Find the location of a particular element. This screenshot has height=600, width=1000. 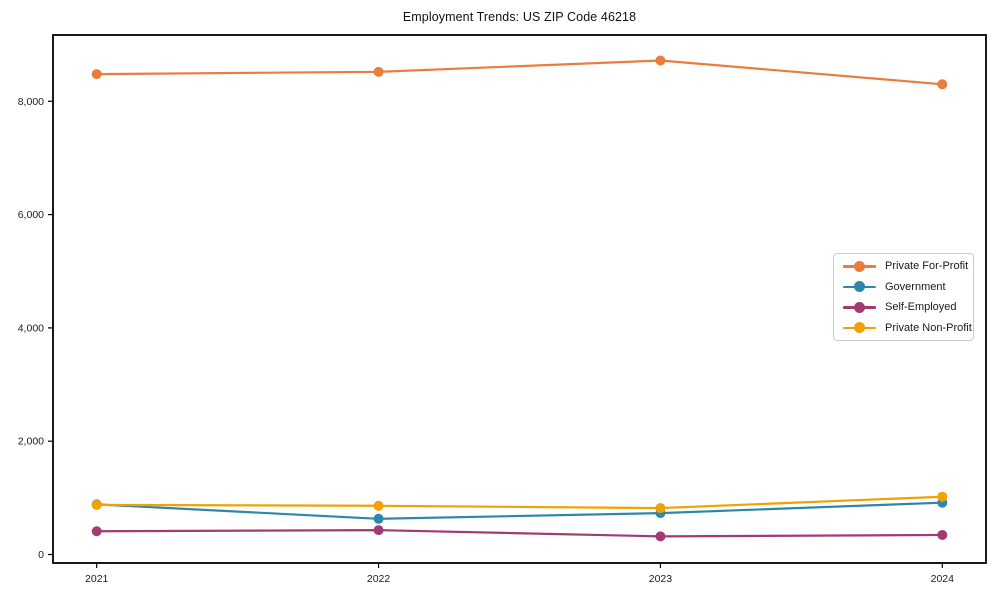

y-tick-label: 0 is located at coordinates (41, 555).